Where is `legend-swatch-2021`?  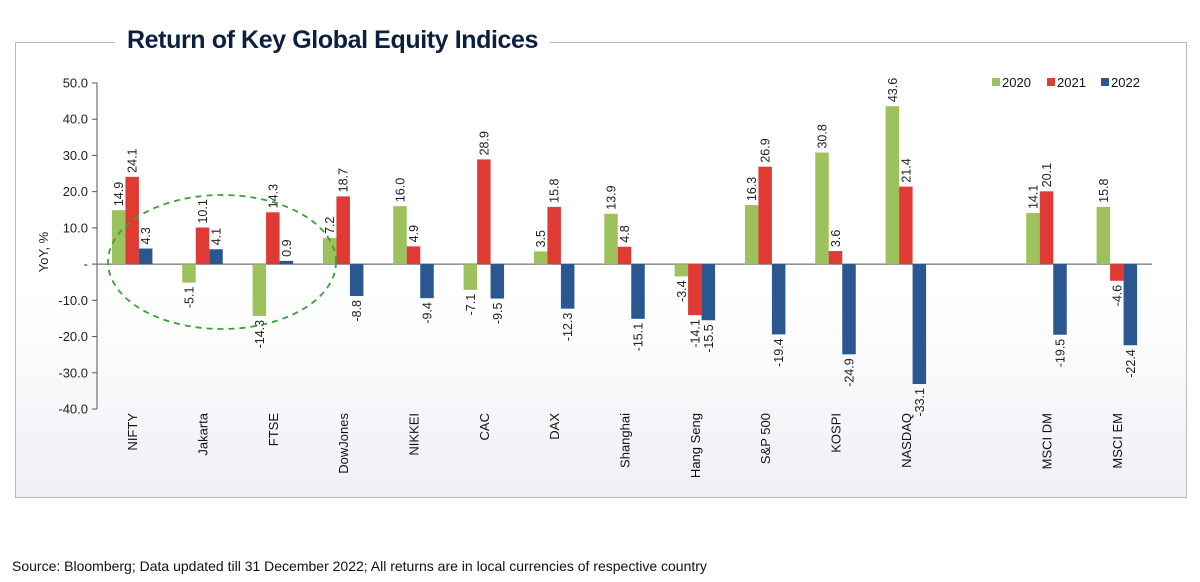 legend-swatch-2021 is located at coordinates (1051, 82).